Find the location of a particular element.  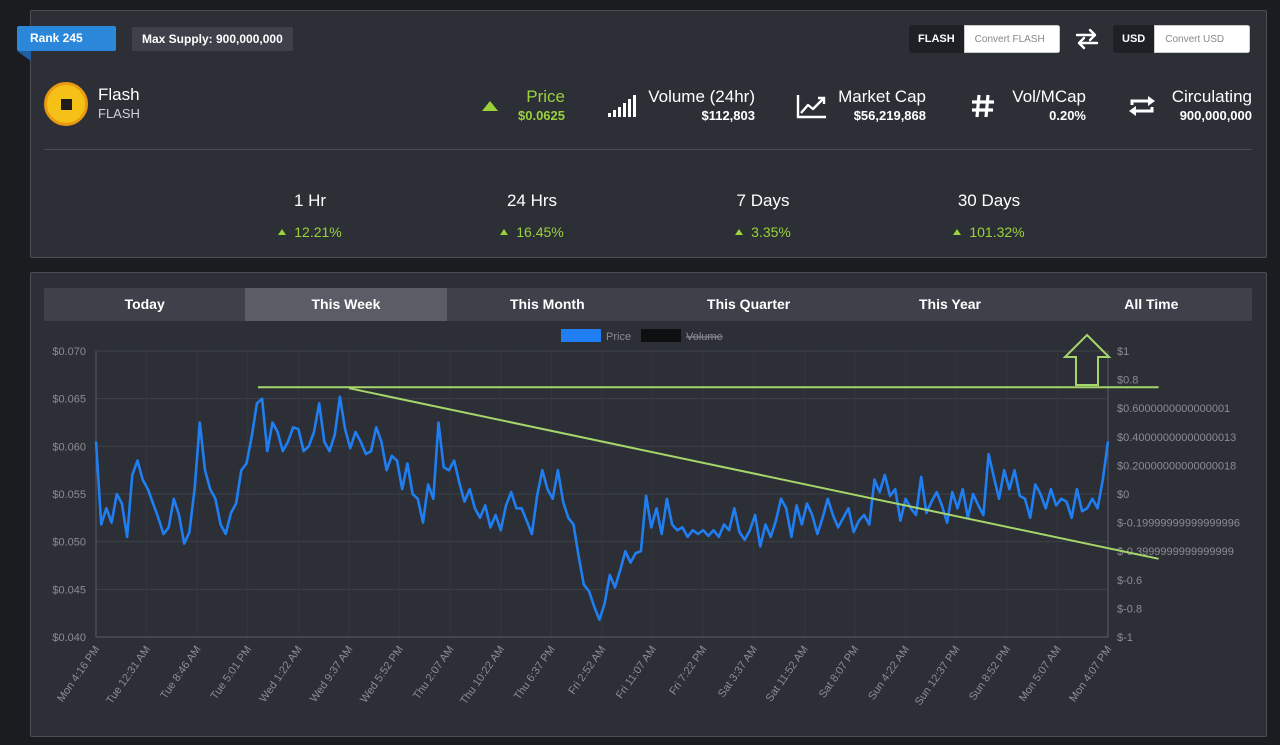

vol-mcap-label: Vol/MCap is located at coordinates (1049, 96).